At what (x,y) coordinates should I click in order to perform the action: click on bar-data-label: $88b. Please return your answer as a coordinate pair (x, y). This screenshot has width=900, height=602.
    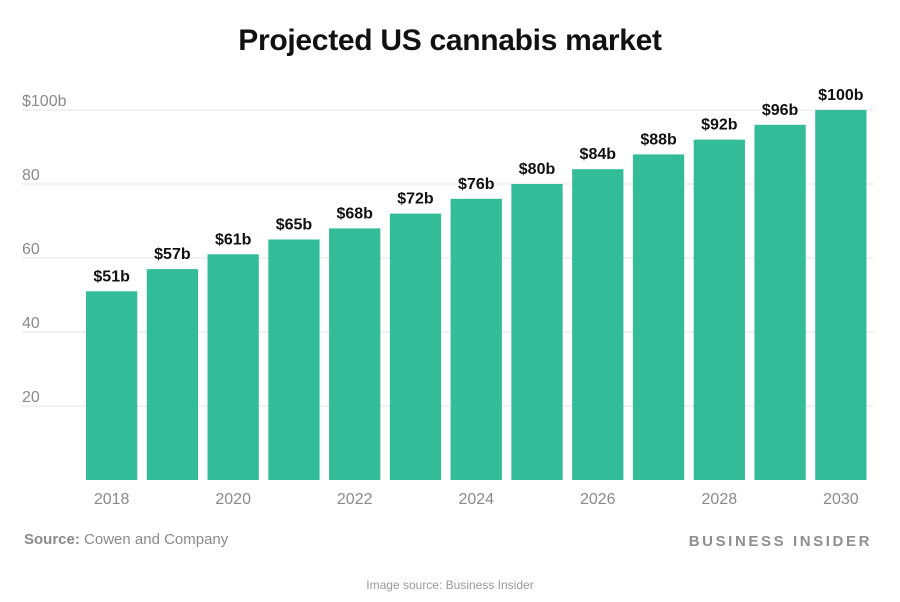
    Looking at the image, I should click on (658, 139).